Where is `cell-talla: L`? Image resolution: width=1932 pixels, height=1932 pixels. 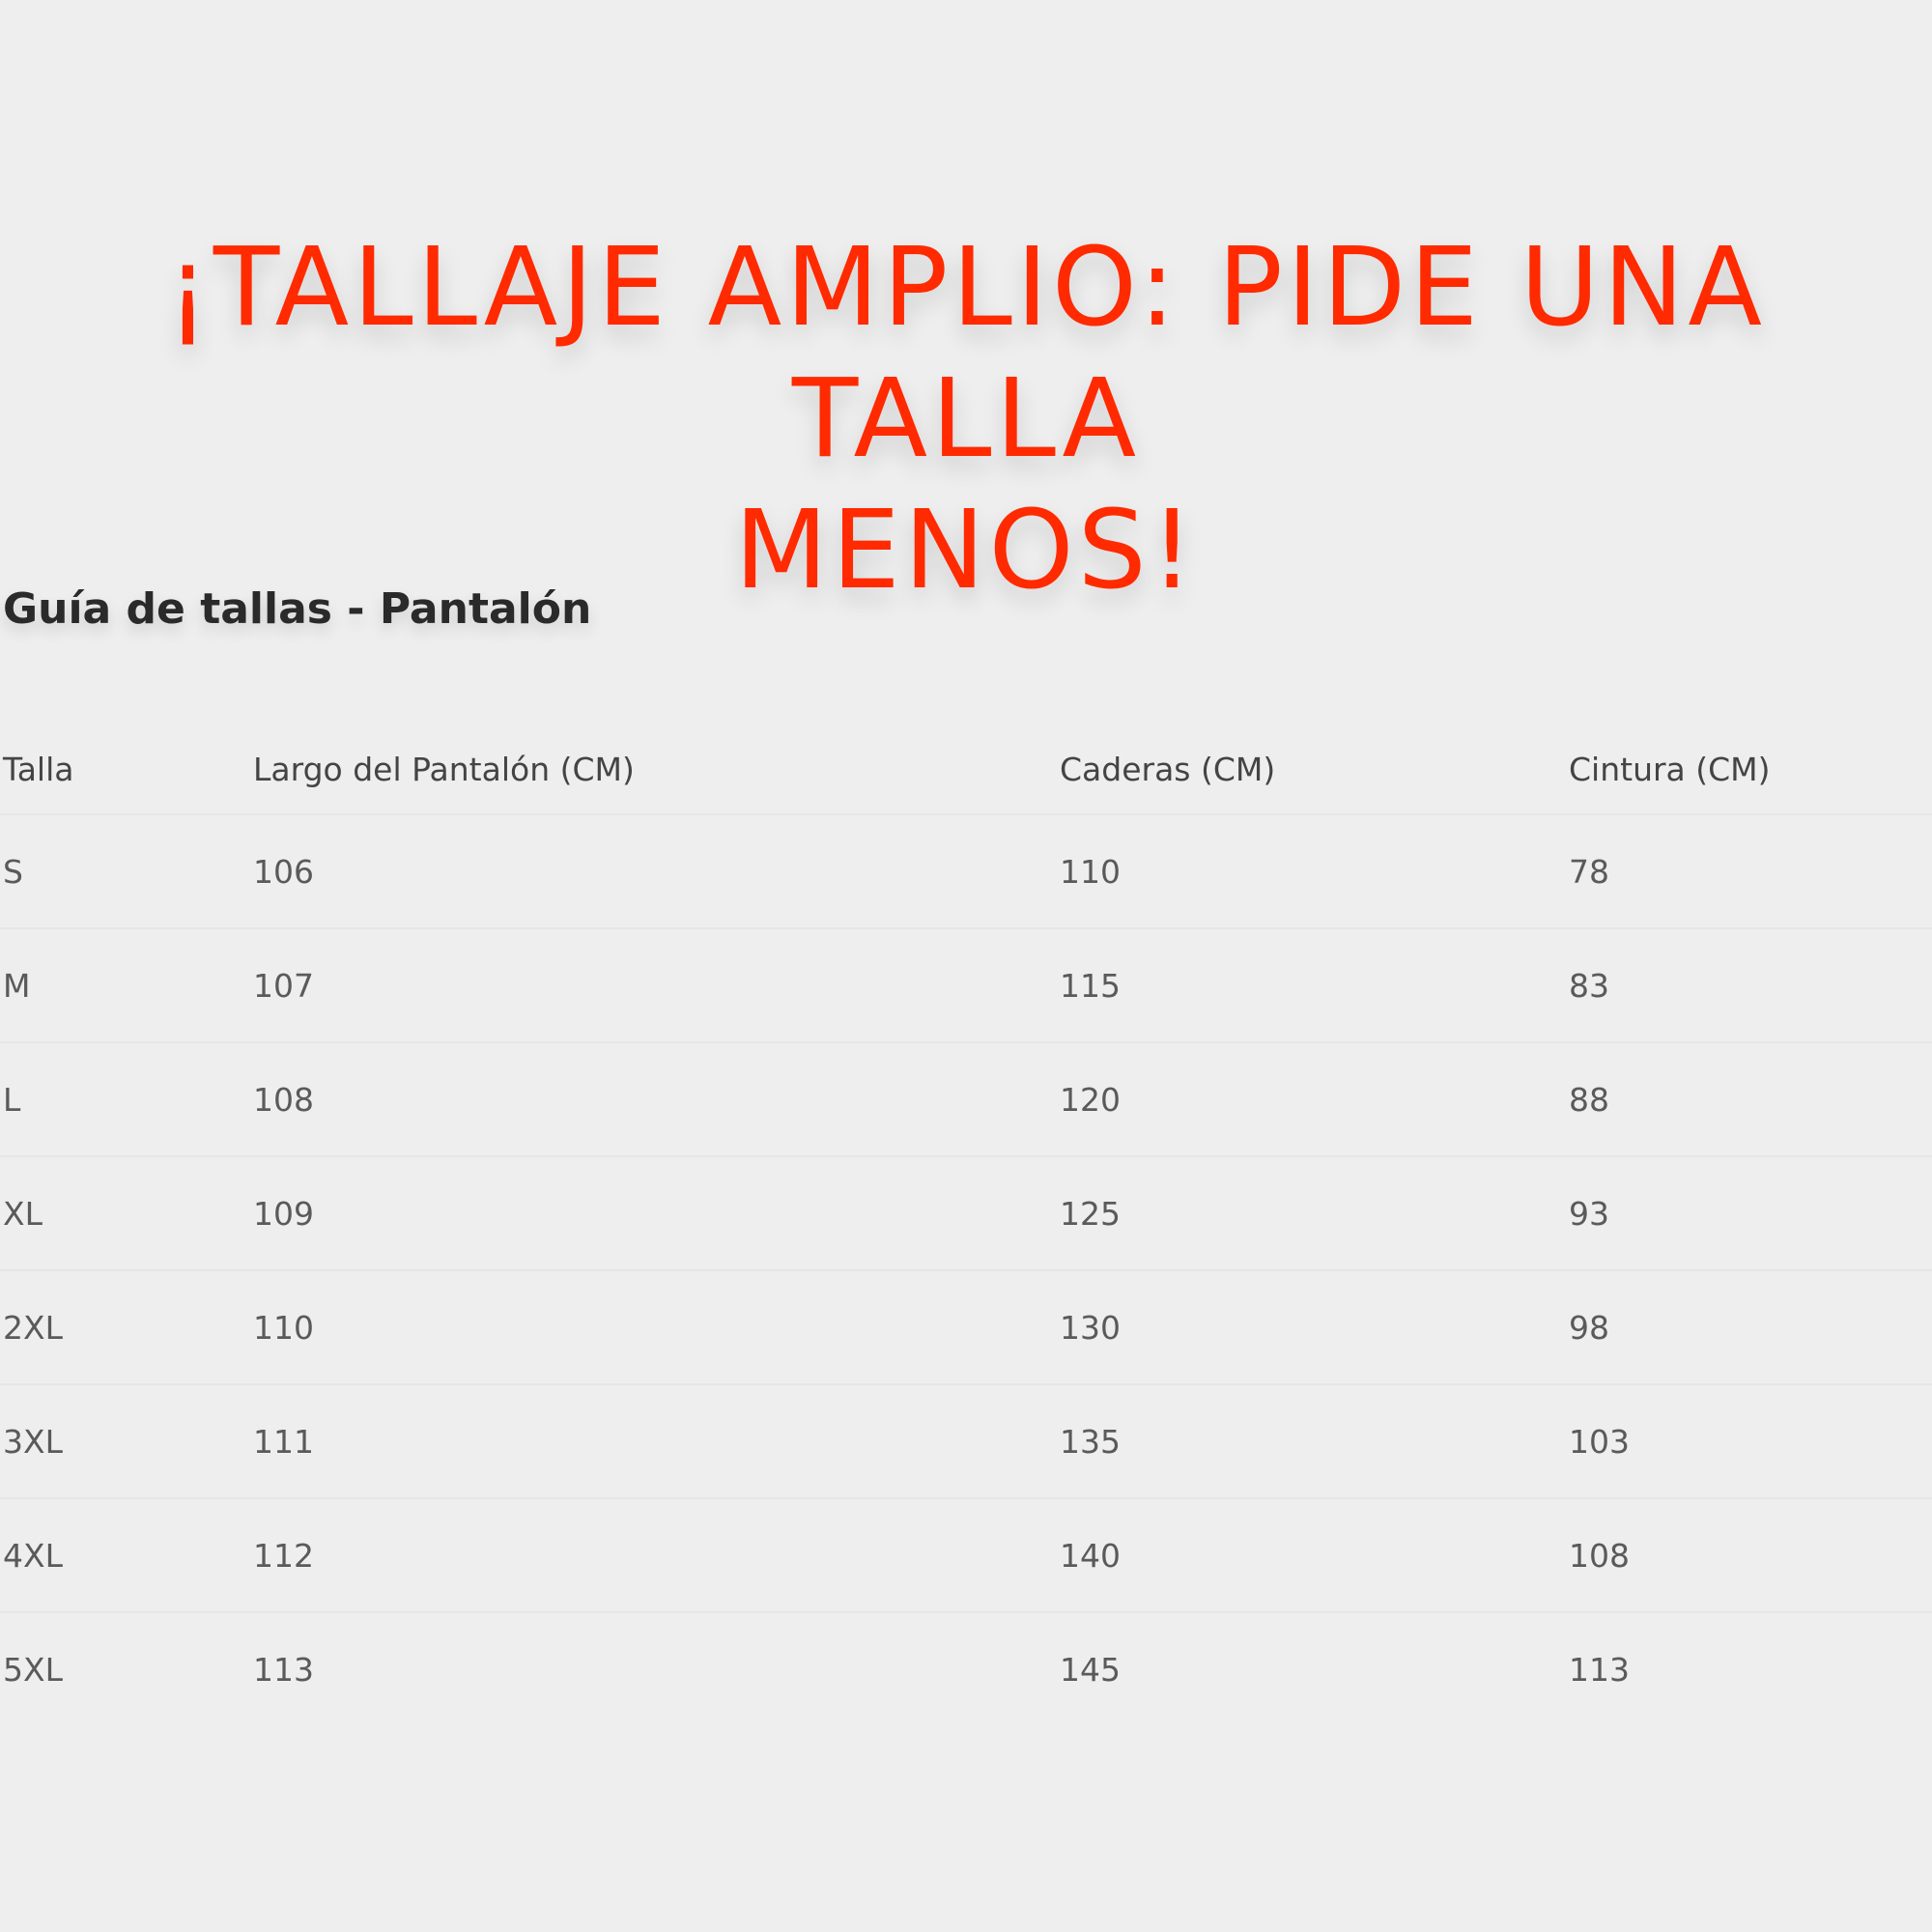 cell-talla: L is located at coordinates (126, 1099).